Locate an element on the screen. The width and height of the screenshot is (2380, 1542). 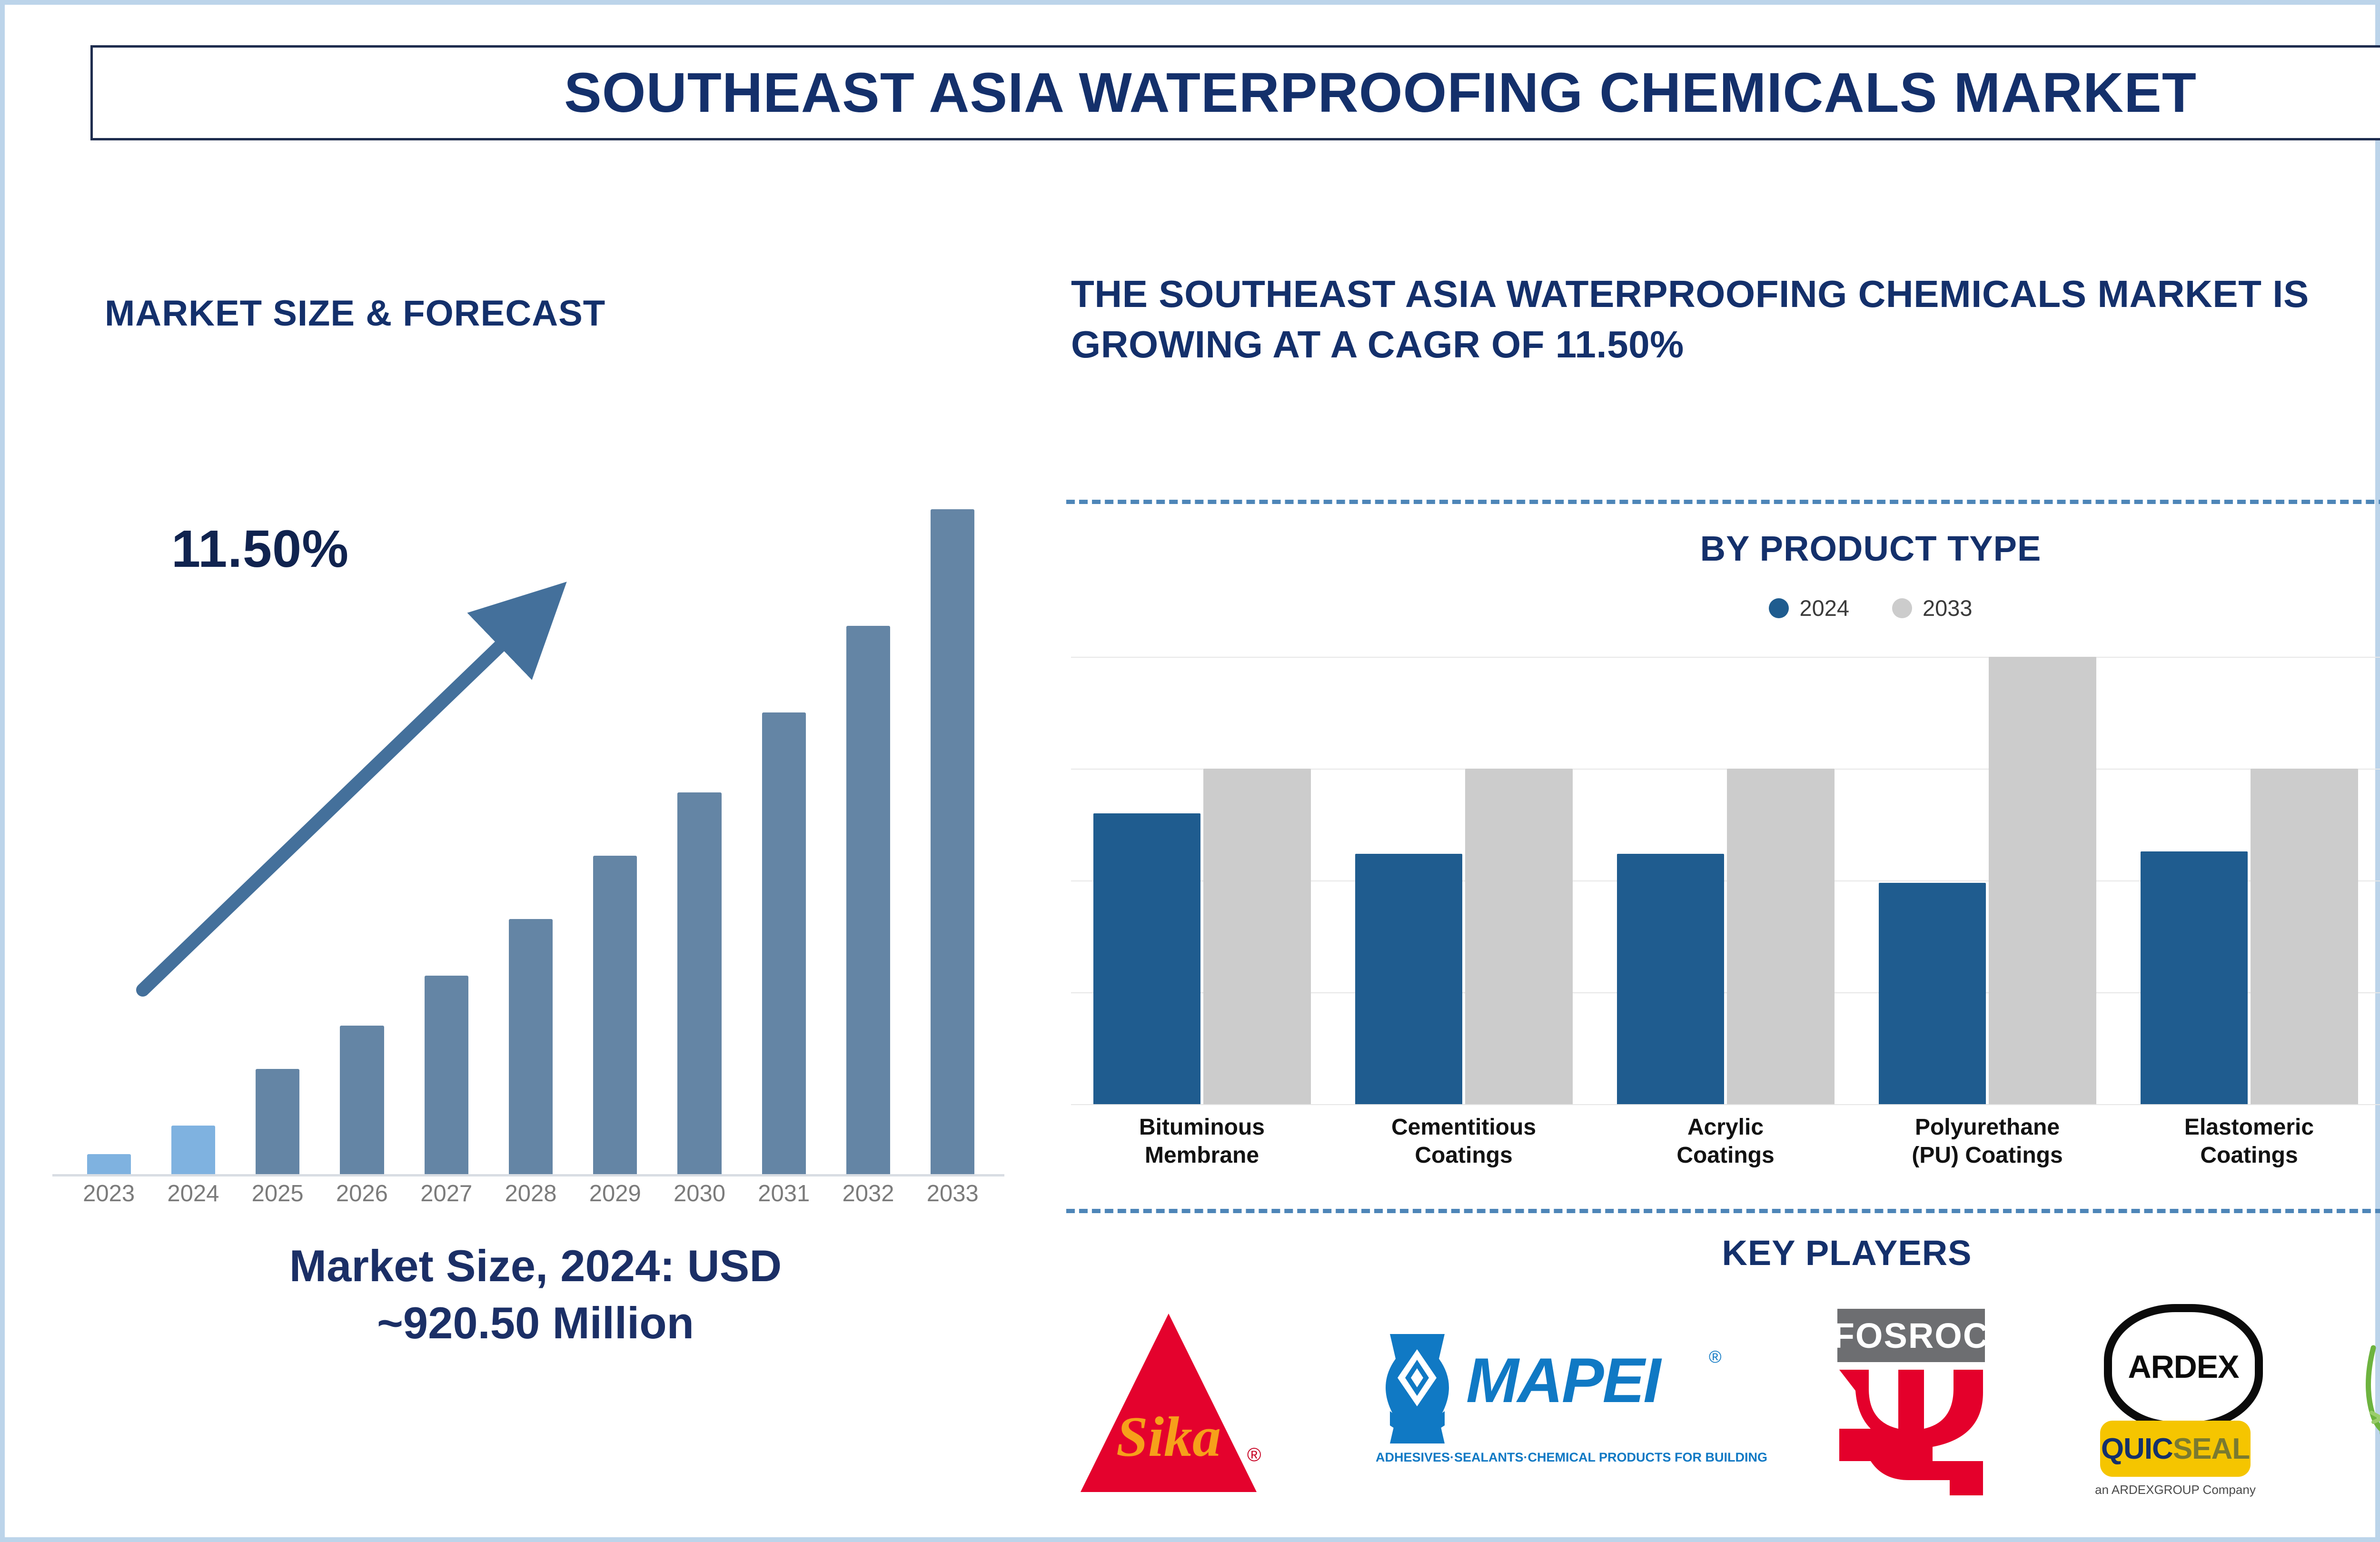
forecast-year-label: 2033 is located at coordinates (952, 1193).